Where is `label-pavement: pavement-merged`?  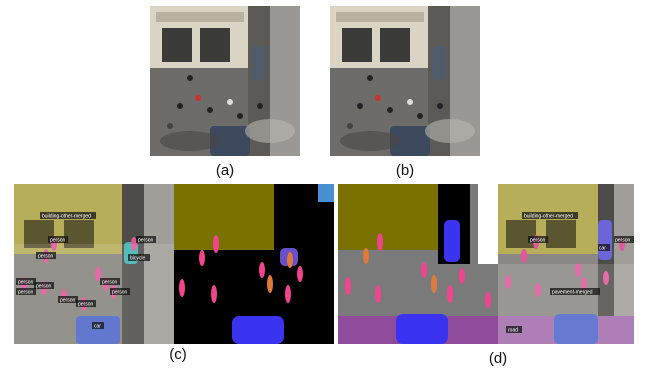
label-pavement: pavement-merged is located at coordinates (572, 293).